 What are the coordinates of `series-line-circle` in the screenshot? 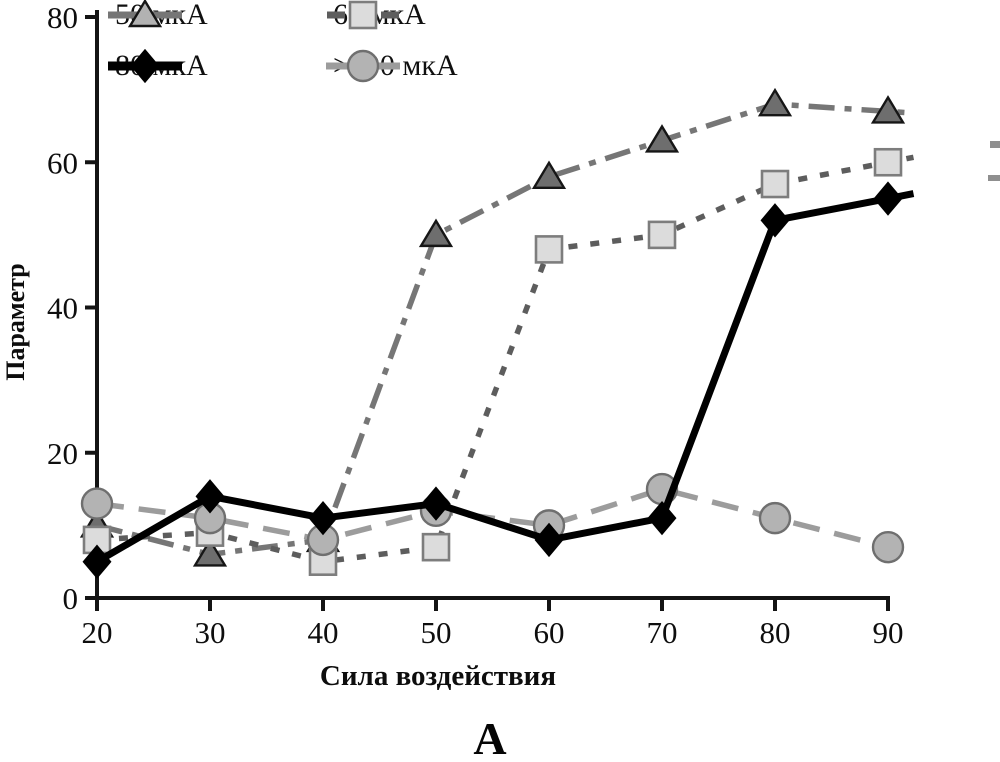 It's located at (505, 521).